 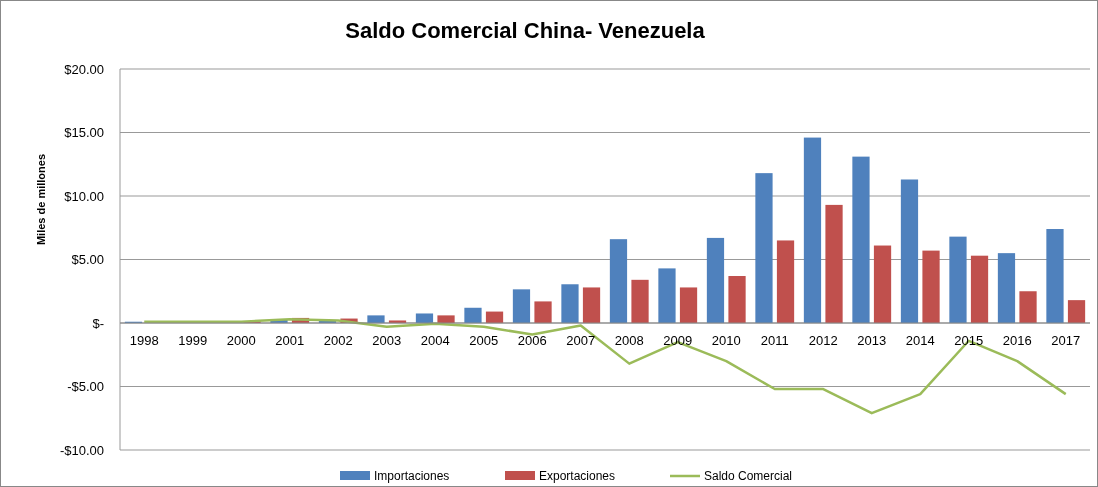 I want to click on x-tick-label: 2005, so click(x=484, y=340).